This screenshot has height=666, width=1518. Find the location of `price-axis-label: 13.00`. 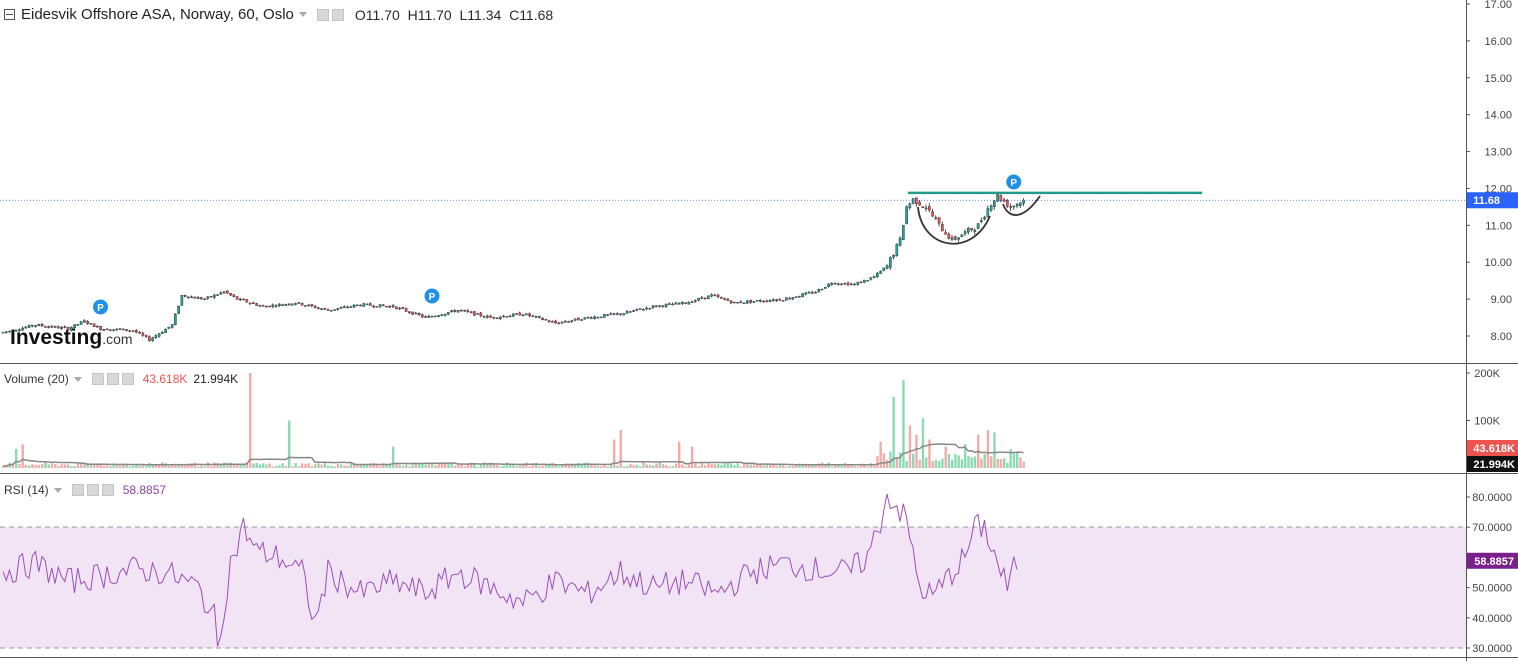

price-axis-label: 13.00 is located at coordinates (1498, 153).